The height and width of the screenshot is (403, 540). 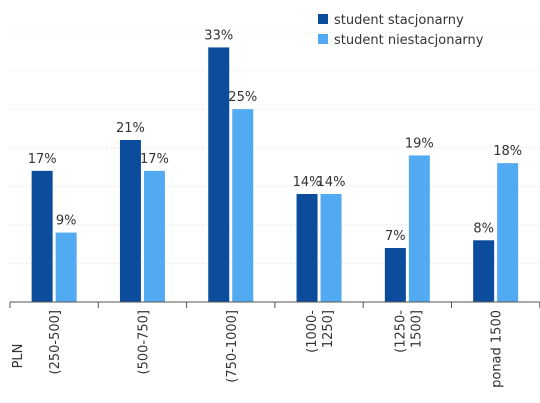 I want to click on legend-swatch-stacjonarny, so click(x=323, y=19).